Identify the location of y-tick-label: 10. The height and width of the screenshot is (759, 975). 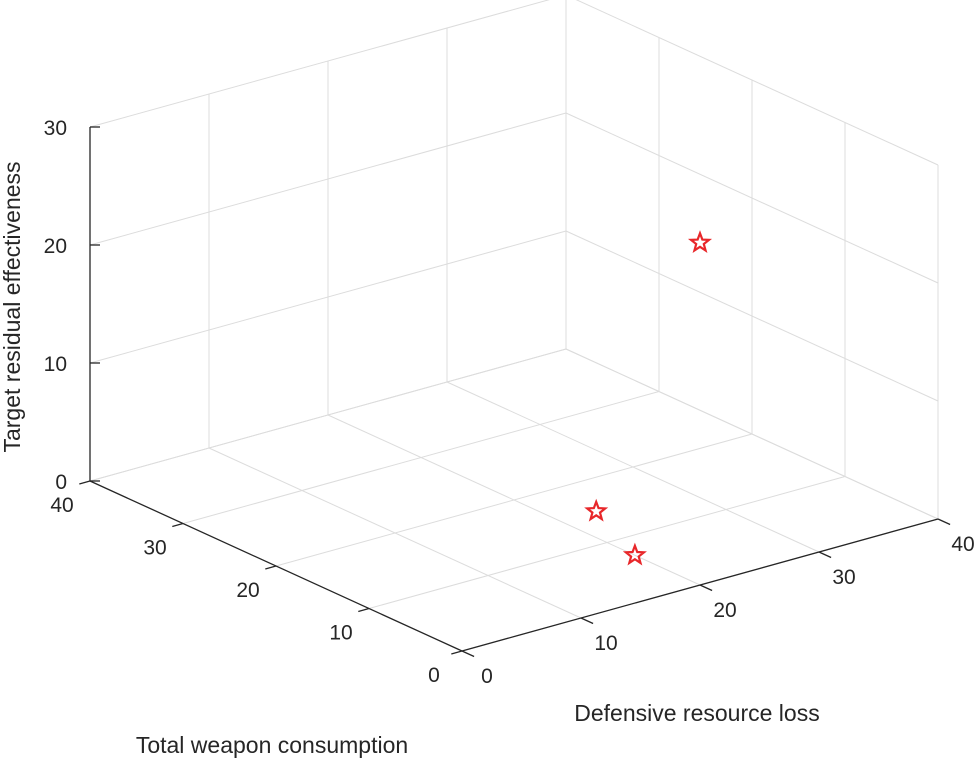
(605, 643).